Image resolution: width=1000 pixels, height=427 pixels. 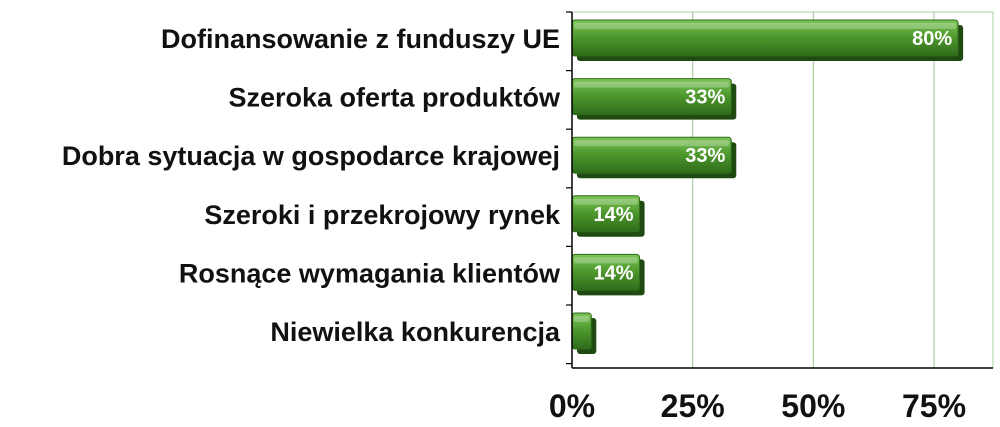 What do you see at coordinates (382, 215) in the screenshot?
I see `category-label: Szeroki i przekrojowy rynek` at bounding box center [382, 215].